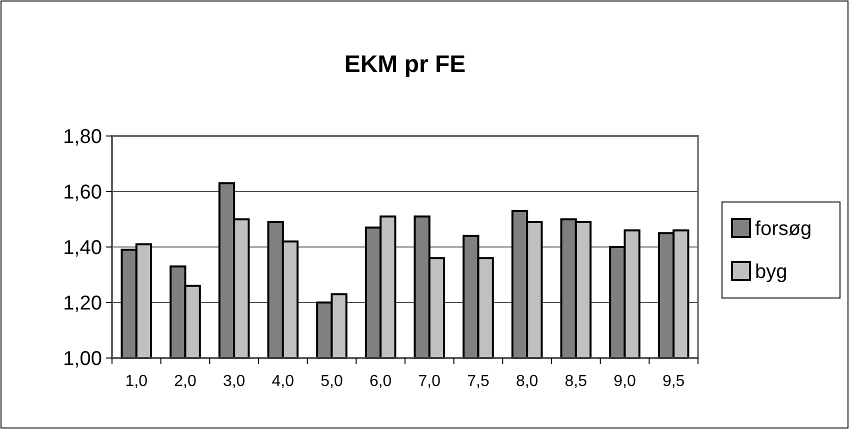  I want to click on x-tick-label: 7,0, so click(429, 381).